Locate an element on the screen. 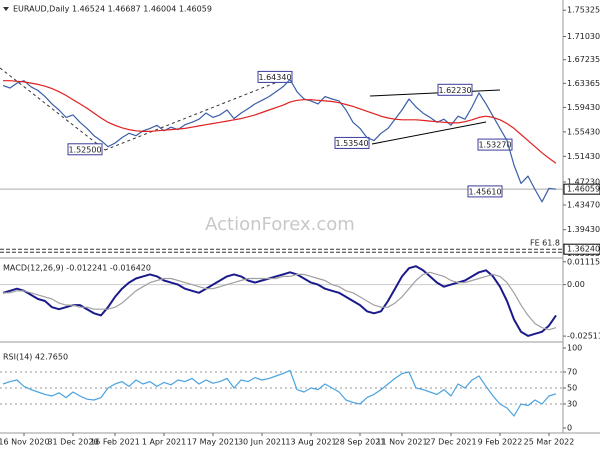  fe-text: FE 61.8 is located at coordinates (545, 243).